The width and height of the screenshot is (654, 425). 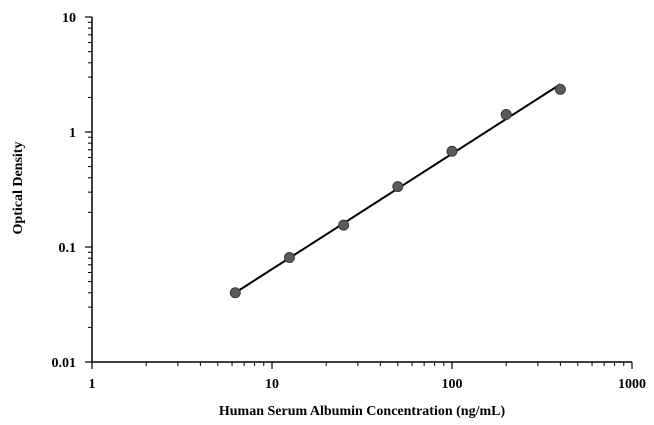 What do you see at coordinates (272, 384) in the screenshot?
I see `x-tick-label: 10` at bounding box center [272, 384].